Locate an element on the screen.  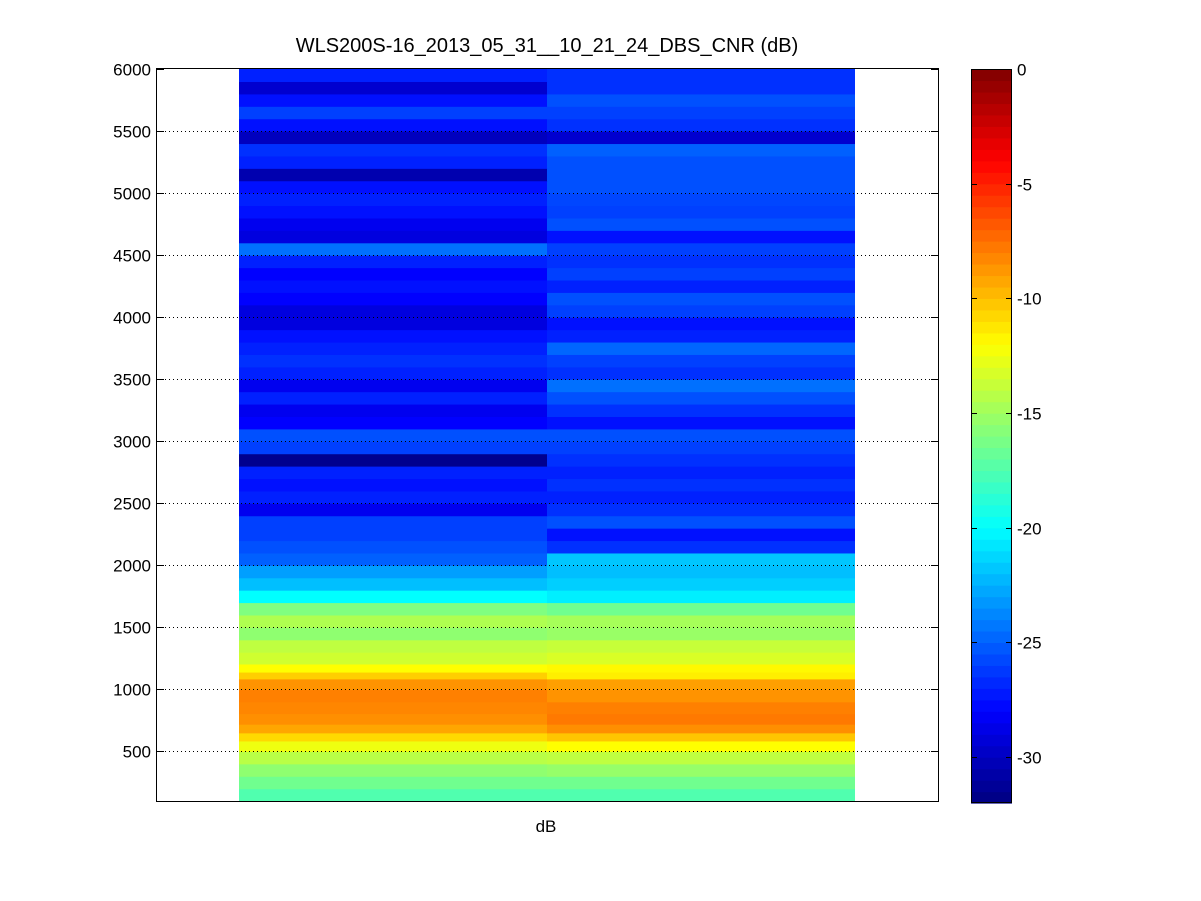
y-tick-label: 4000 is located at coordinates (132, 318).